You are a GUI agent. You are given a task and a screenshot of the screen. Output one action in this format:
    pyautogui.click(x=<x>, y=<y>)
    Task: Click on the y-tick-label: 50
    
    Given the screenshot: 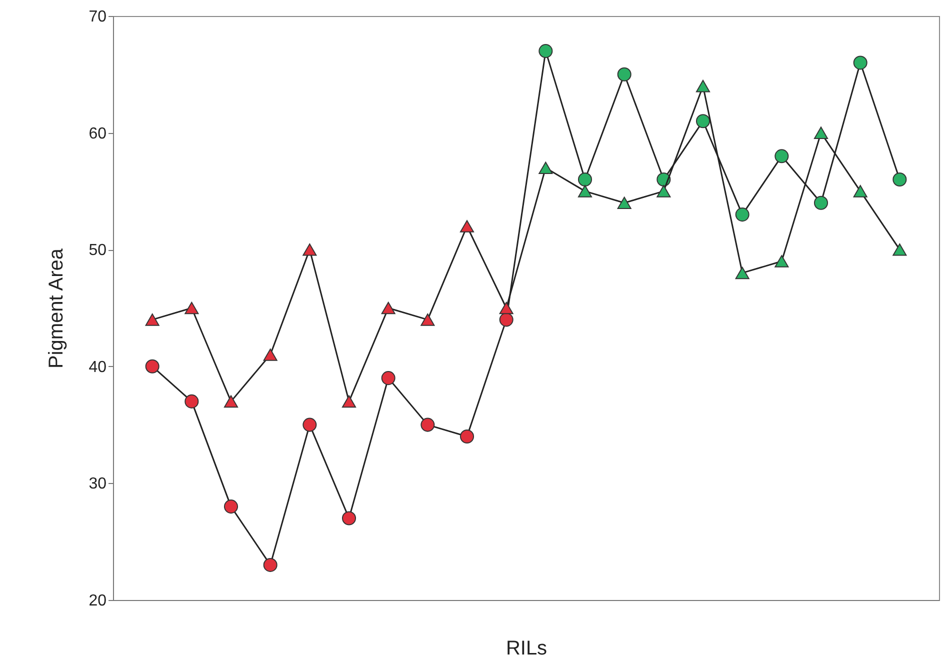 What is the action you would take?
    pyautogui.click(x=97, y=251)
    